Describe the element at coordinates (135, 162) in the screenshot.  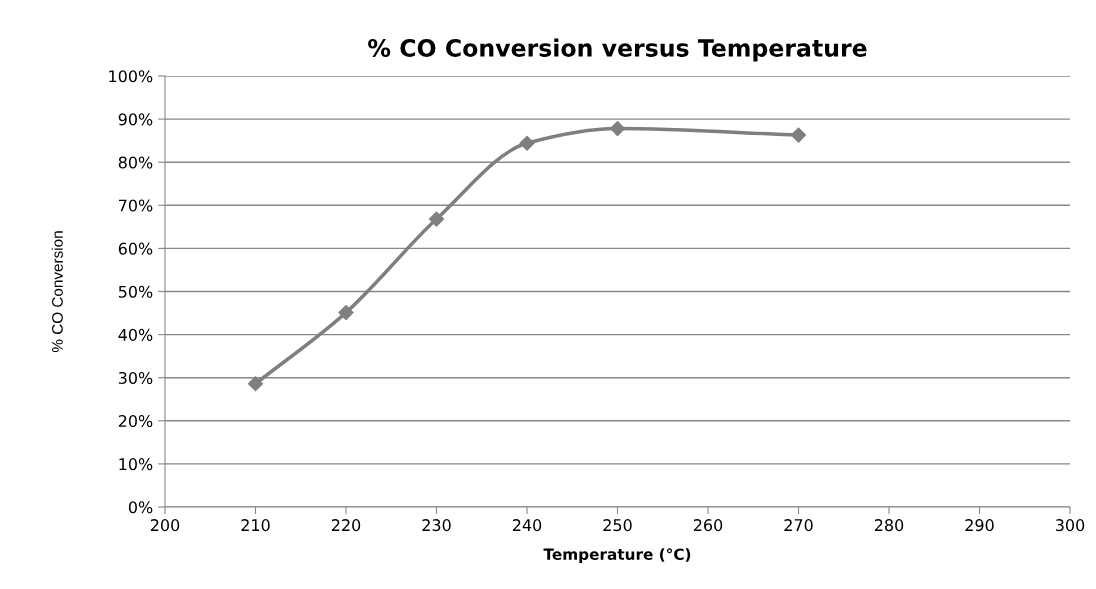
I see `y-tick-label: 80%` at that location.